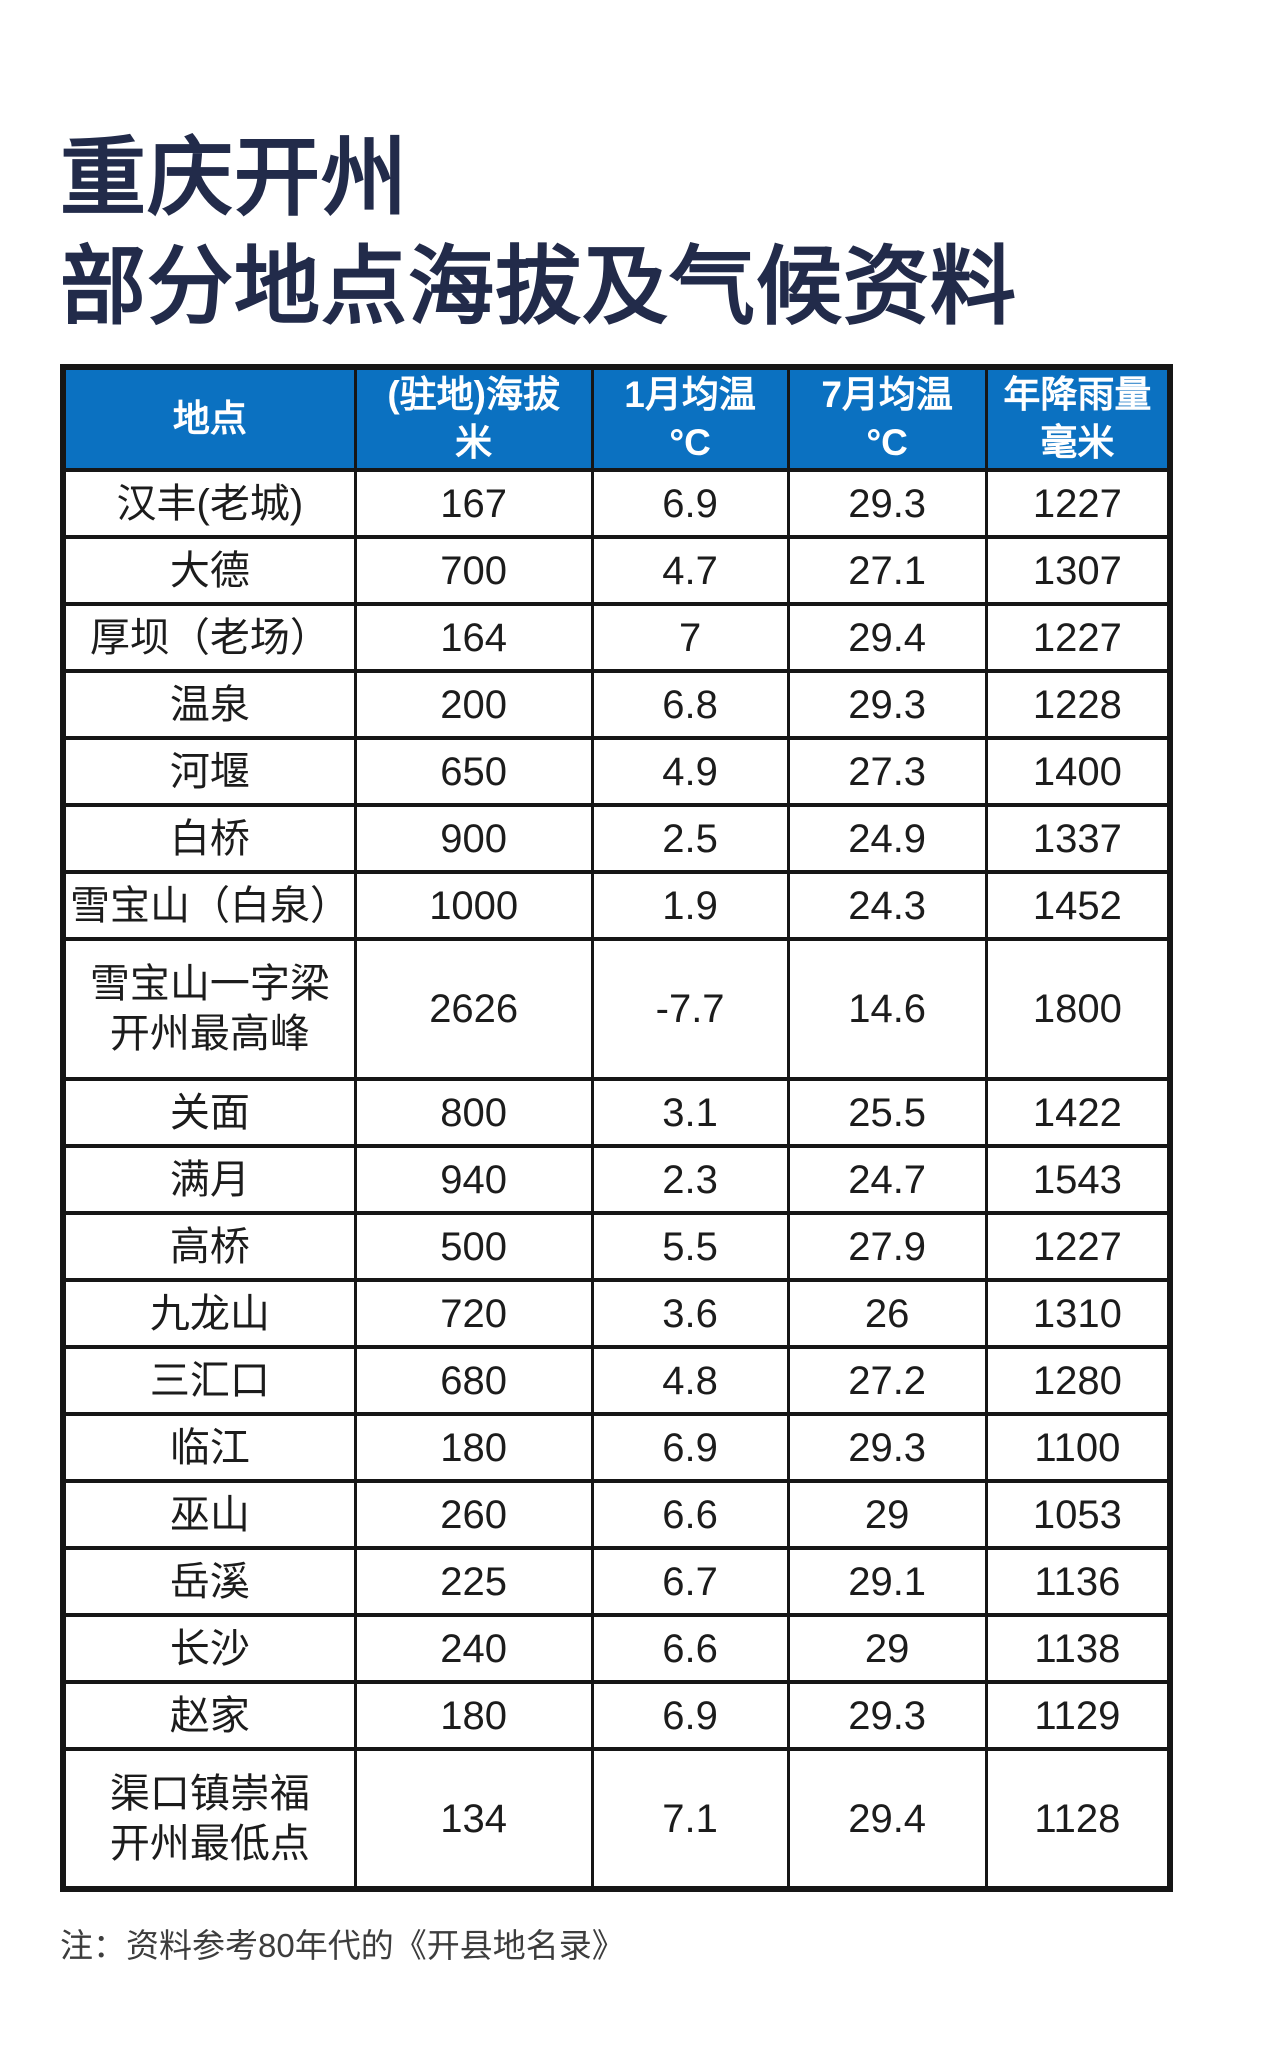 This screenshot has height=2048, width=1280. What do you see at coordinates (690, 1009) in the screenshot?
I see `jan-temp-cell: -7.7` at bounding box center [690, 1009].